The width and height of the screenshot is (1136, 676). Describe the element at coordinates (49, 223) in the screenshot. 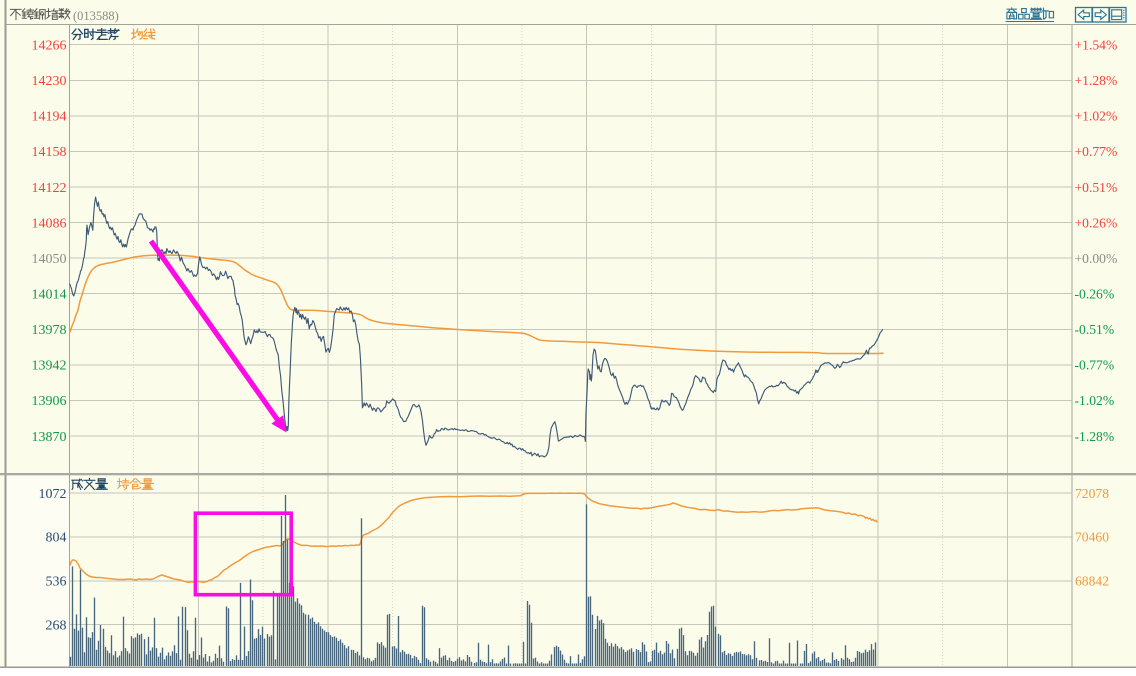

I see `svg-text: 14086` at that location.